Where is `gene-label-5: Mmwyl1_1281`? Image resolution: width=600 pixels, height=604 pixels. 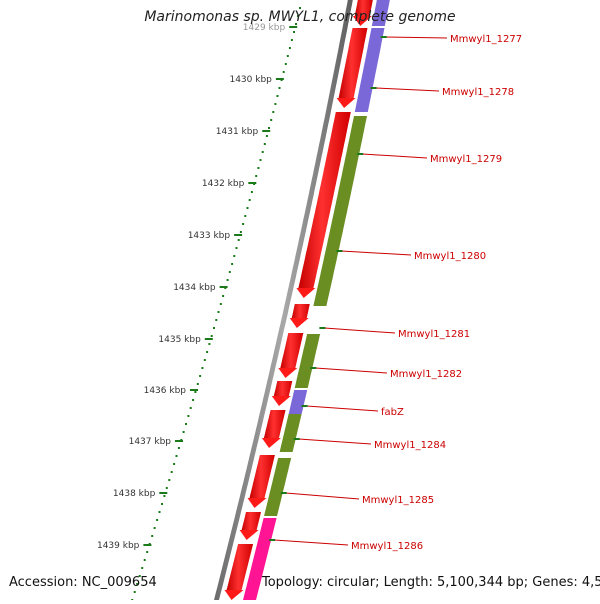
gene-label-5: Mmwyl1_1281 is located at coordinates (434, 334).